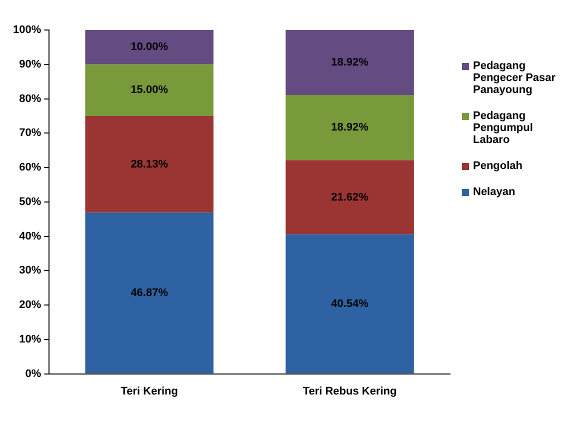  I want to click on data-label: 28.13%, so click(149, 164).